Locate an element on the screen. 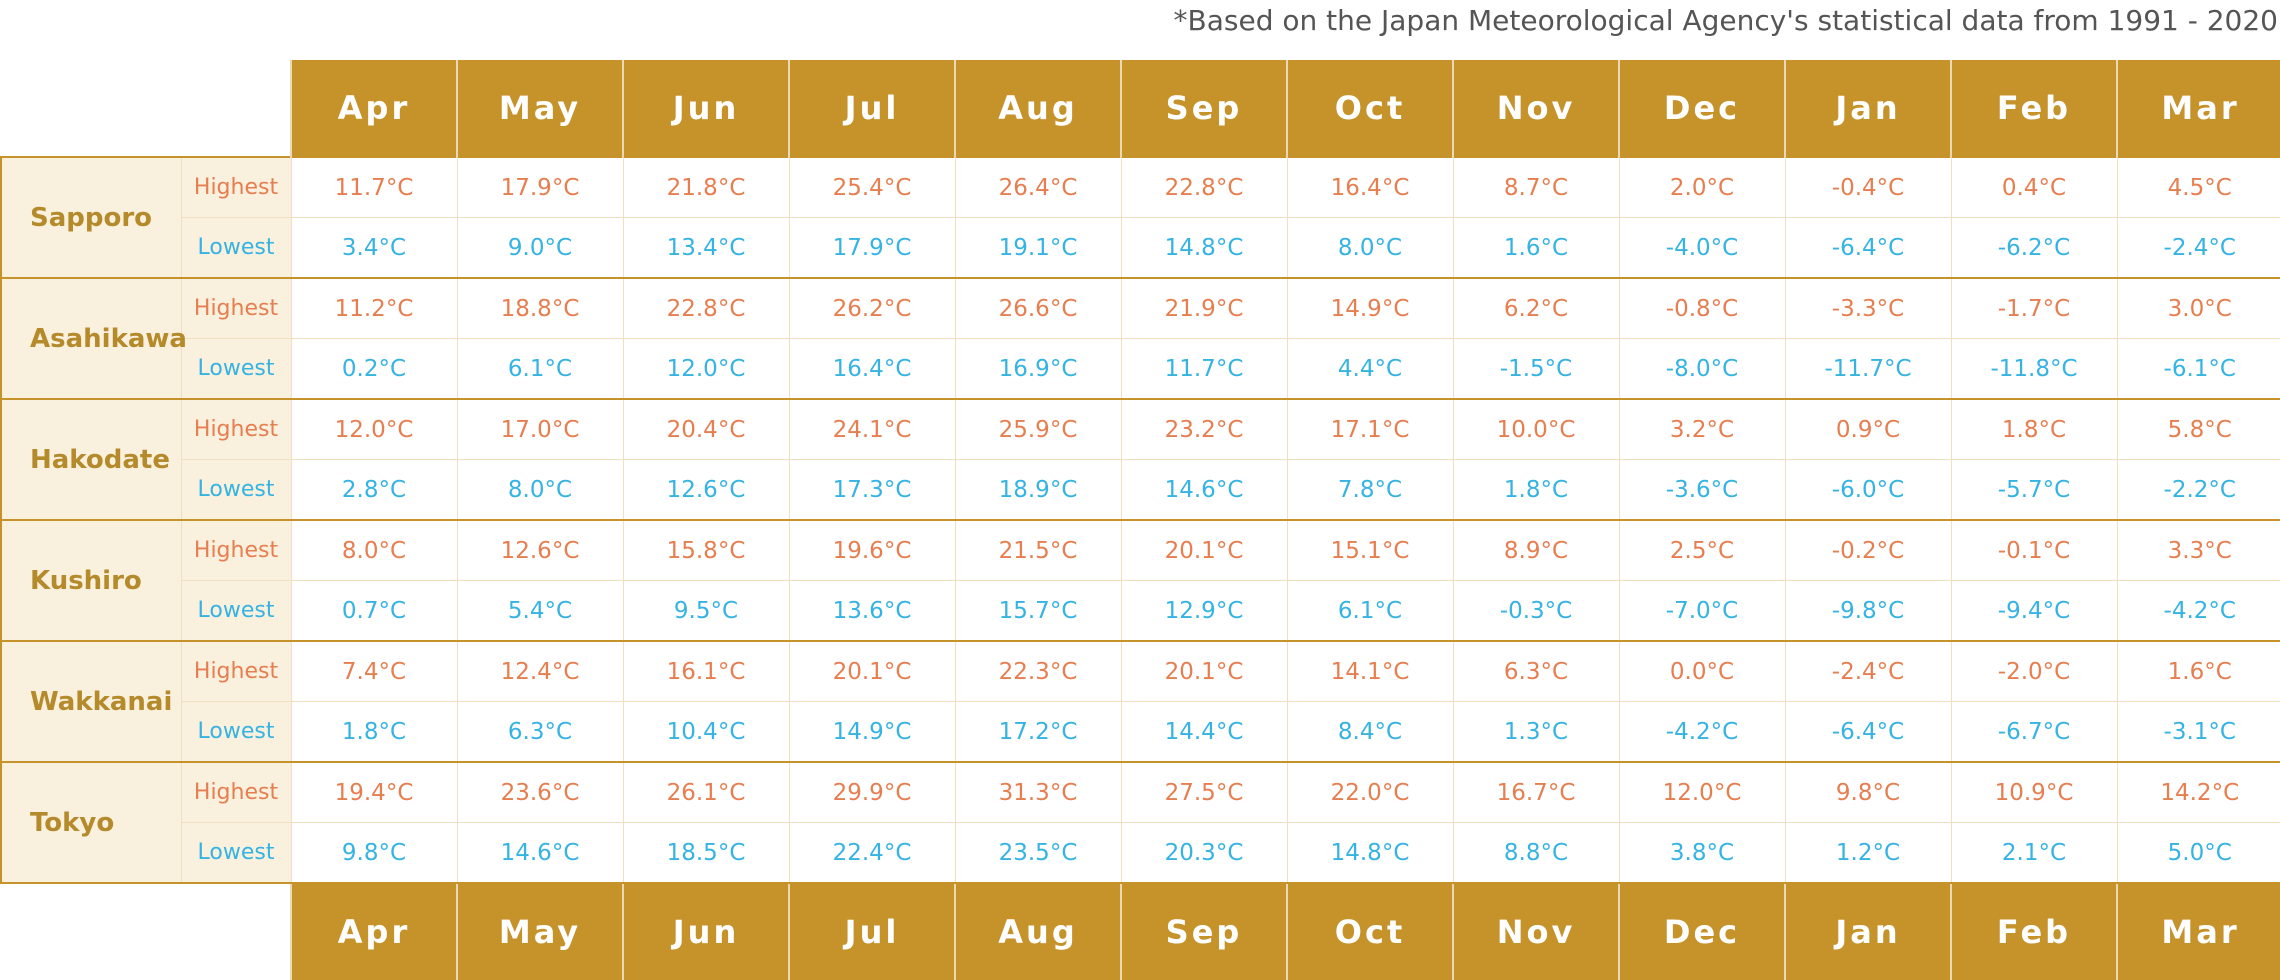 Image resolution: width=2280 pixels, height=980 pixels. highest-temp-cell: 3.3°C is located at coordinates (2198, 550).